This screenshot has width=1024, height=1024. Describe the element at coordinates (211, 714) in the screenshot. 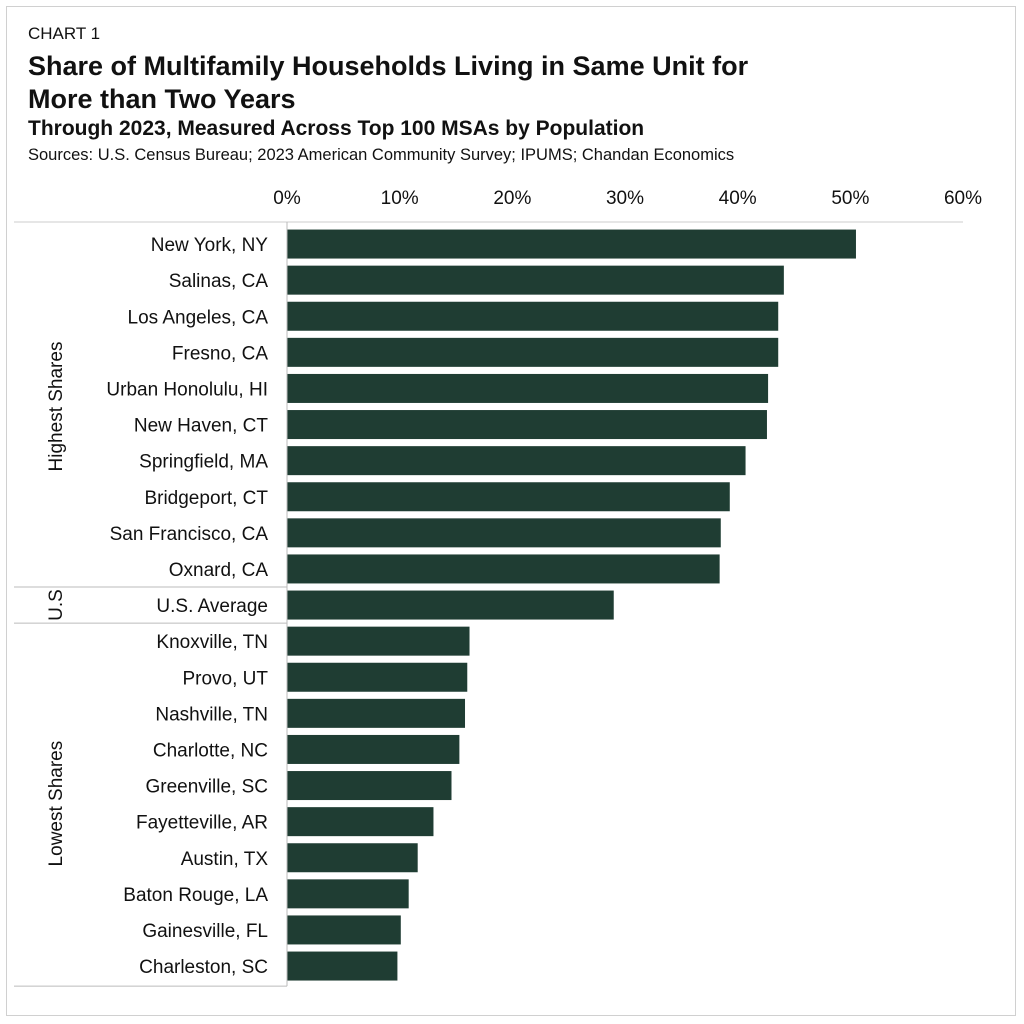

I see `category-label: Nashville, TN` at that location.